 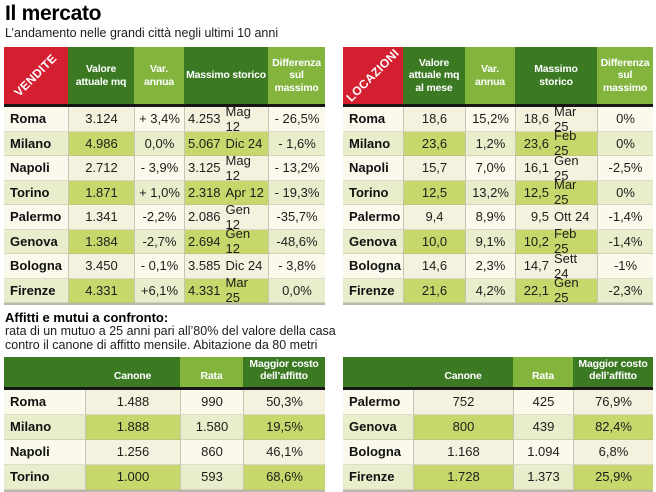 What do you see at coordinates (101, 217) in the screenshot?
I see `value-cell: 1.341` at bounding box center [101, 217].